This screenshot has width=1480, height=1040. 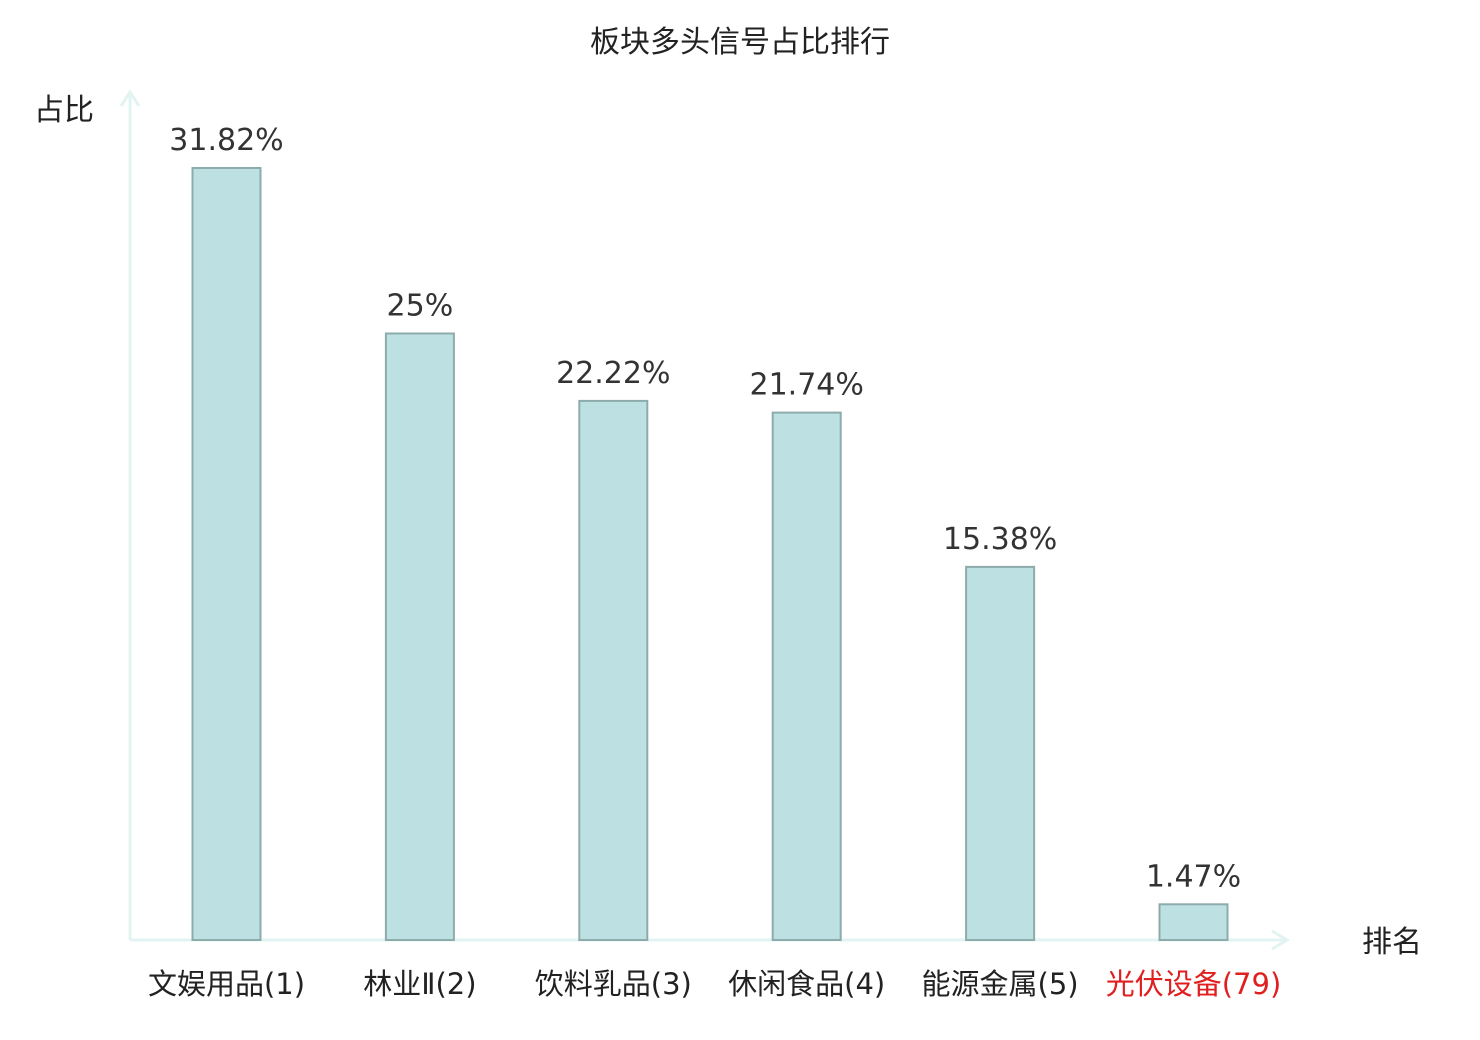 I want to click on x-tick-category: 饮料乳品, so click(x=593, y=984).